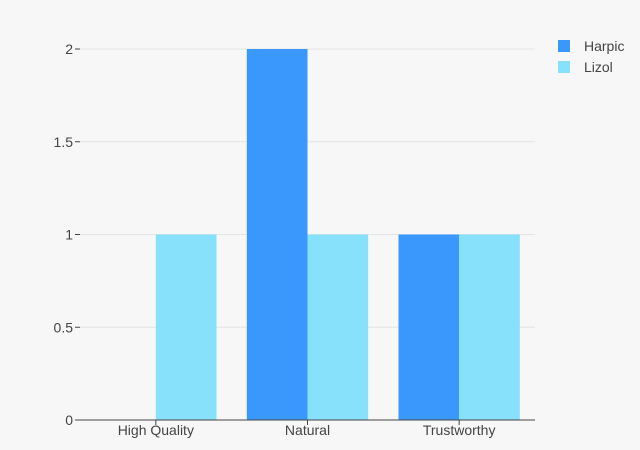 Image resolution: width=640 pixels, height=450 pixels. What do you see at coordinates (459, 430) in the screenshot?
I see `x-tick-label: Trustworthy` at bounding box center [459, 430].